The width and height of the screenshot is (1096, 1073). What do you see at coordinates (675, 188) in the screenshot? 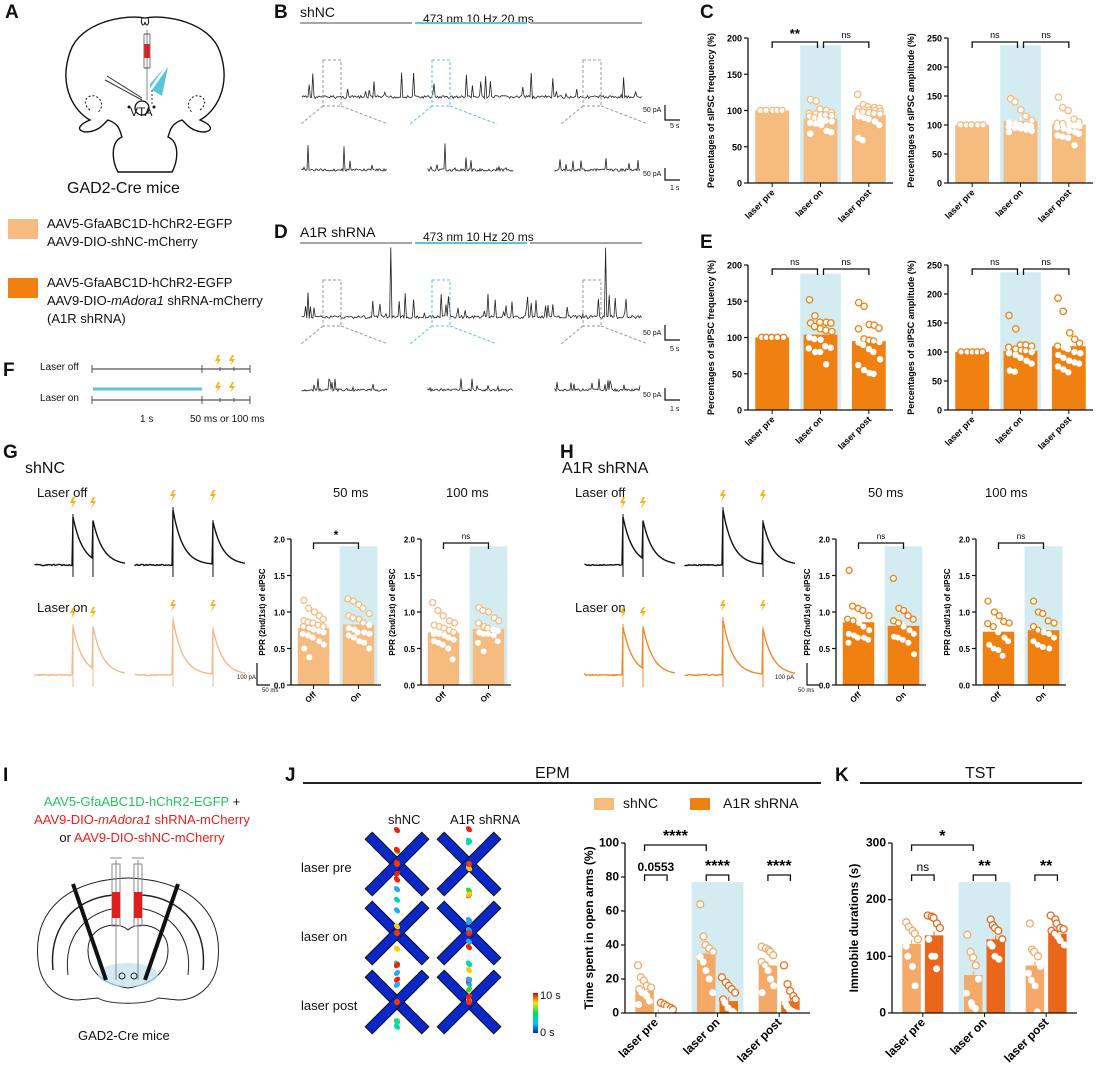
I see `scale-x-b-zoom: 1 s` at bounding box center [675, 188].